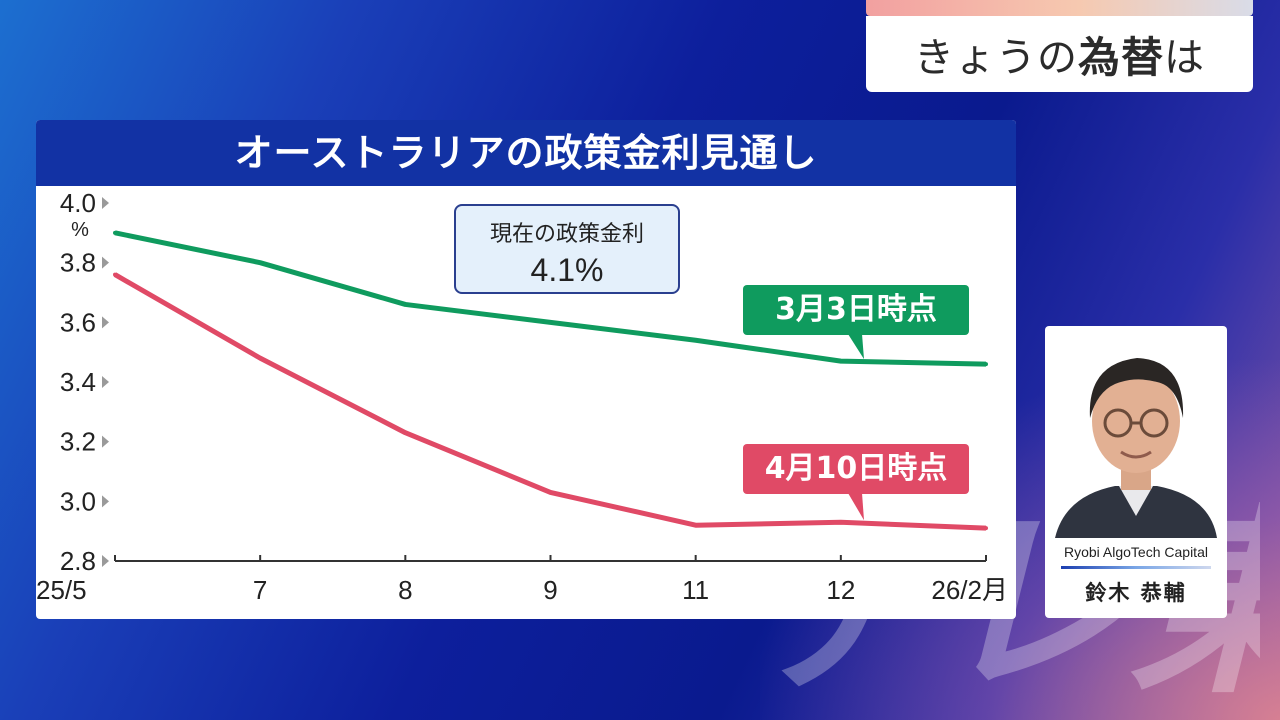 Image resolution: width=1280 pixels, height=720 pixels. What do you see at coordinates (78, 203) in the screenshot?
I see `y-tick-label: 4.0` at bounding box center [78, 203].